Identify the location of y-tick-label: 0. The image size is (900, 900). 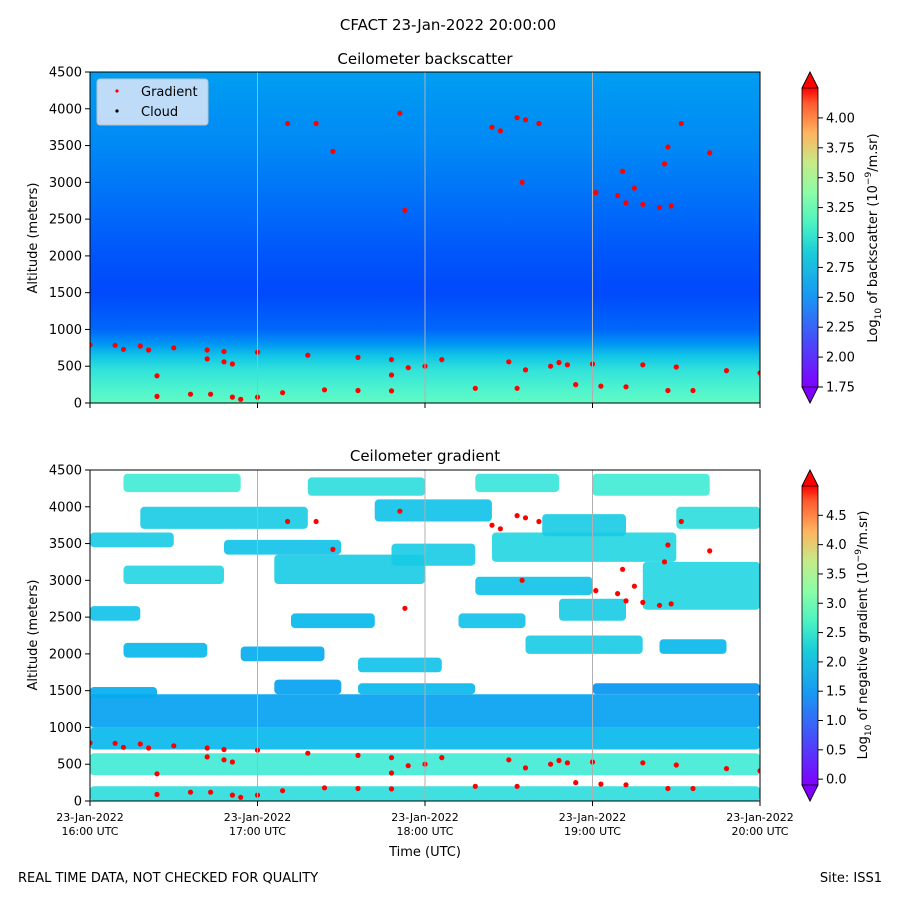
(78, 404).